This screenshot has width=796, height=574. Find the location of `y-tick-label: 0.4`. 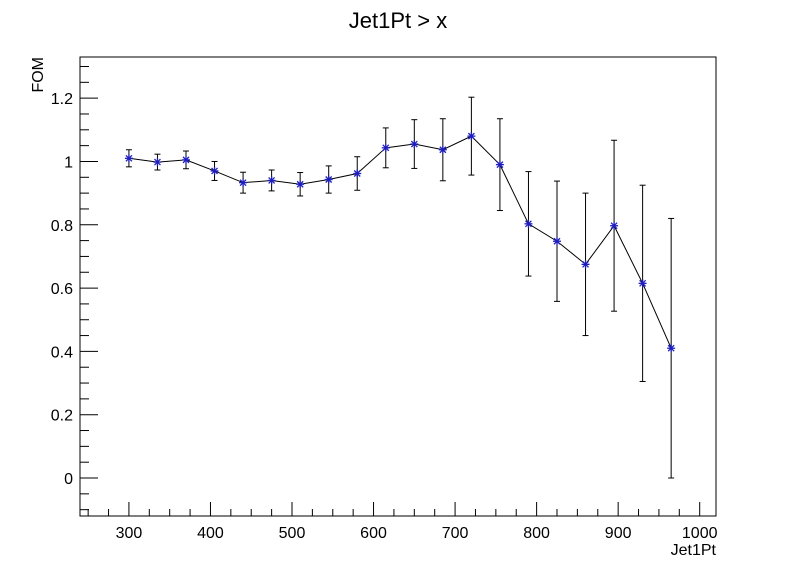

y-tick-label: 0.4 is located at coordinates (62, 352).